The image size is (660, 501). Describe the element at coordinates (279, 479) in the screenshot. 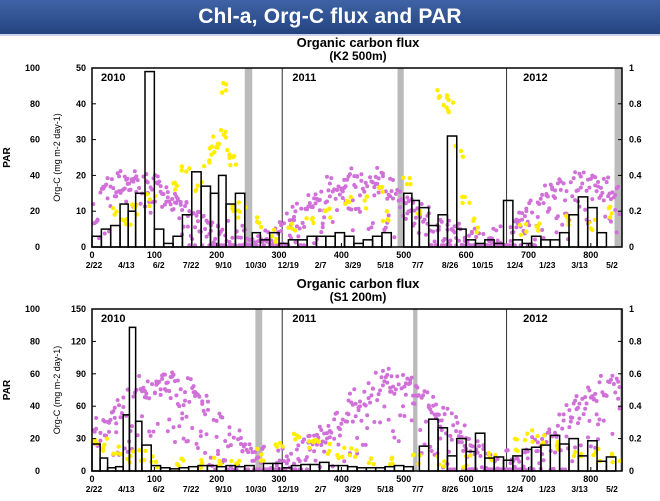

I see `x-tick-label: 300` at that location.